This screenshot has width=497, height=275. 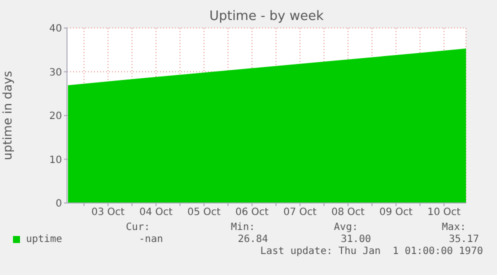 I want to click on text: Max:, so click(x=454, y=227).